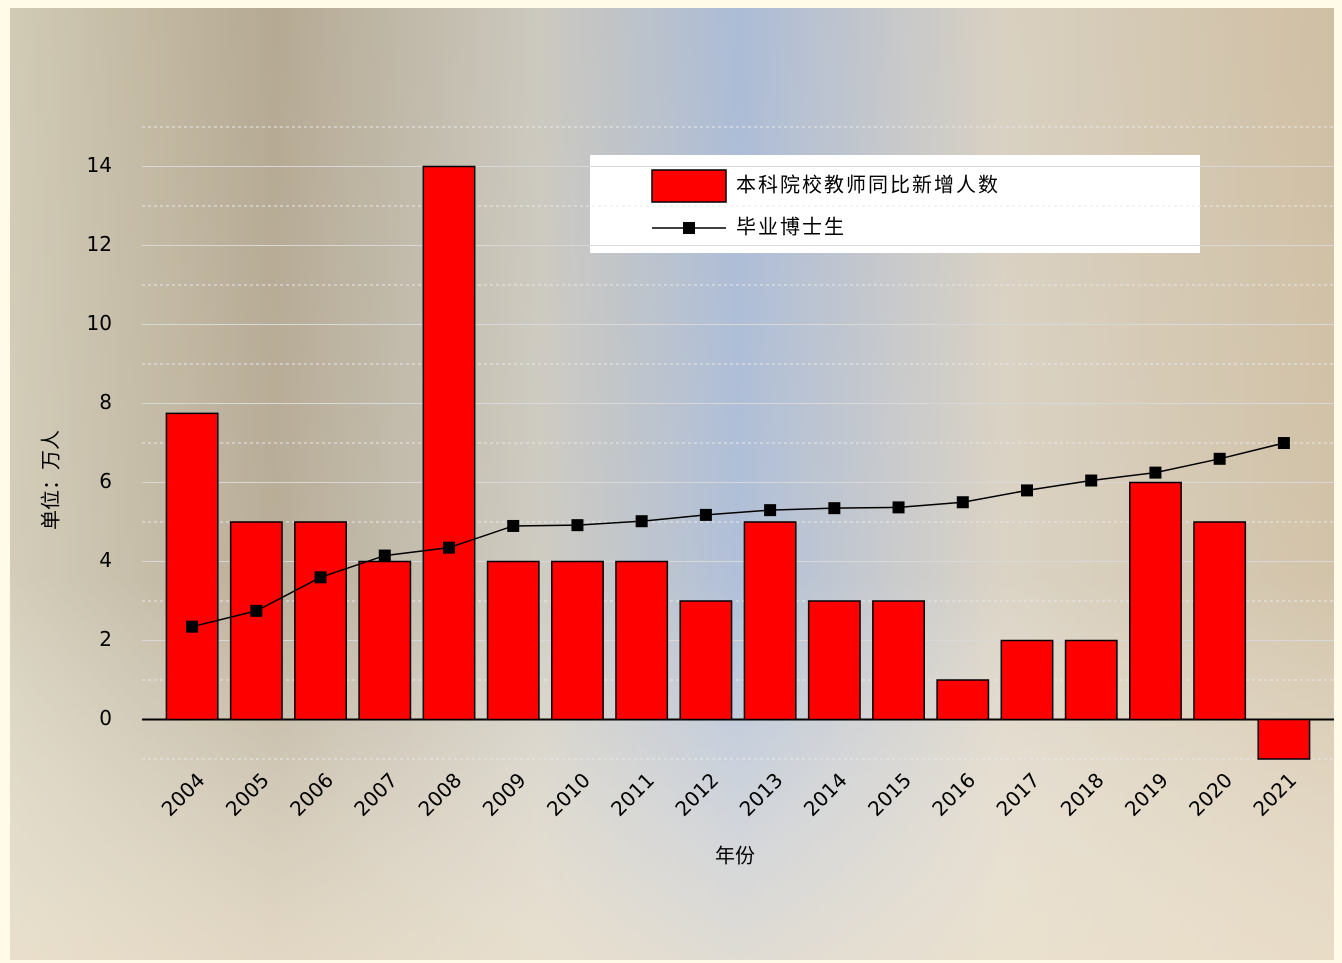 The width and height of the screenshot is (1342, 963). Describe the element at coordinates (791, 227) in the screenshot. I see `legend-label: 毕业博士生` at that location.